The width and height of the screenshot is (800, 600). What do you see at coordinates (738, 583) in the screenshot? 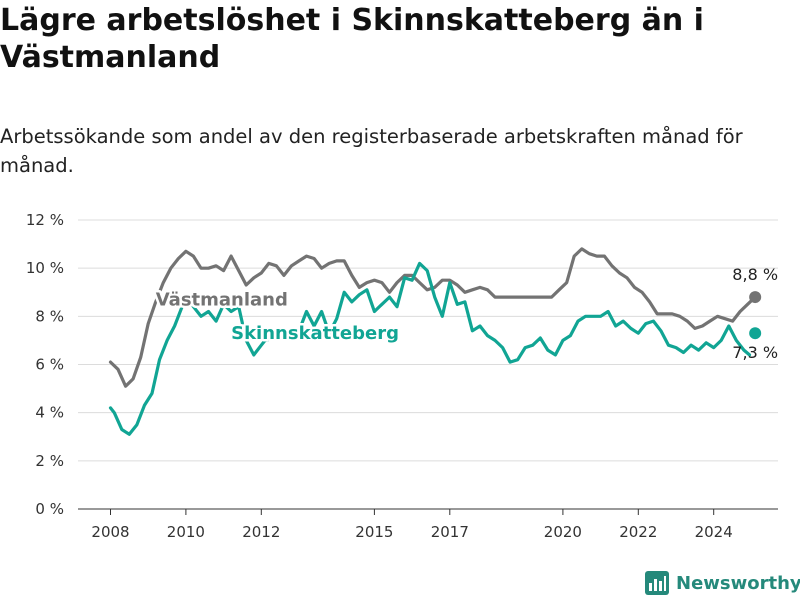
I see `brand-name: Newsworthy` at bounding box center [738, 583].